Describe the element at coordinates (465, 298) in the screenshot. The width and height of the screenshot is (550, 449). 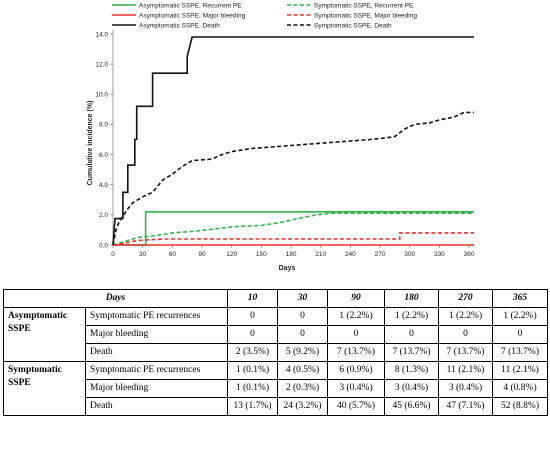
I see `header-col: 270` at that location.